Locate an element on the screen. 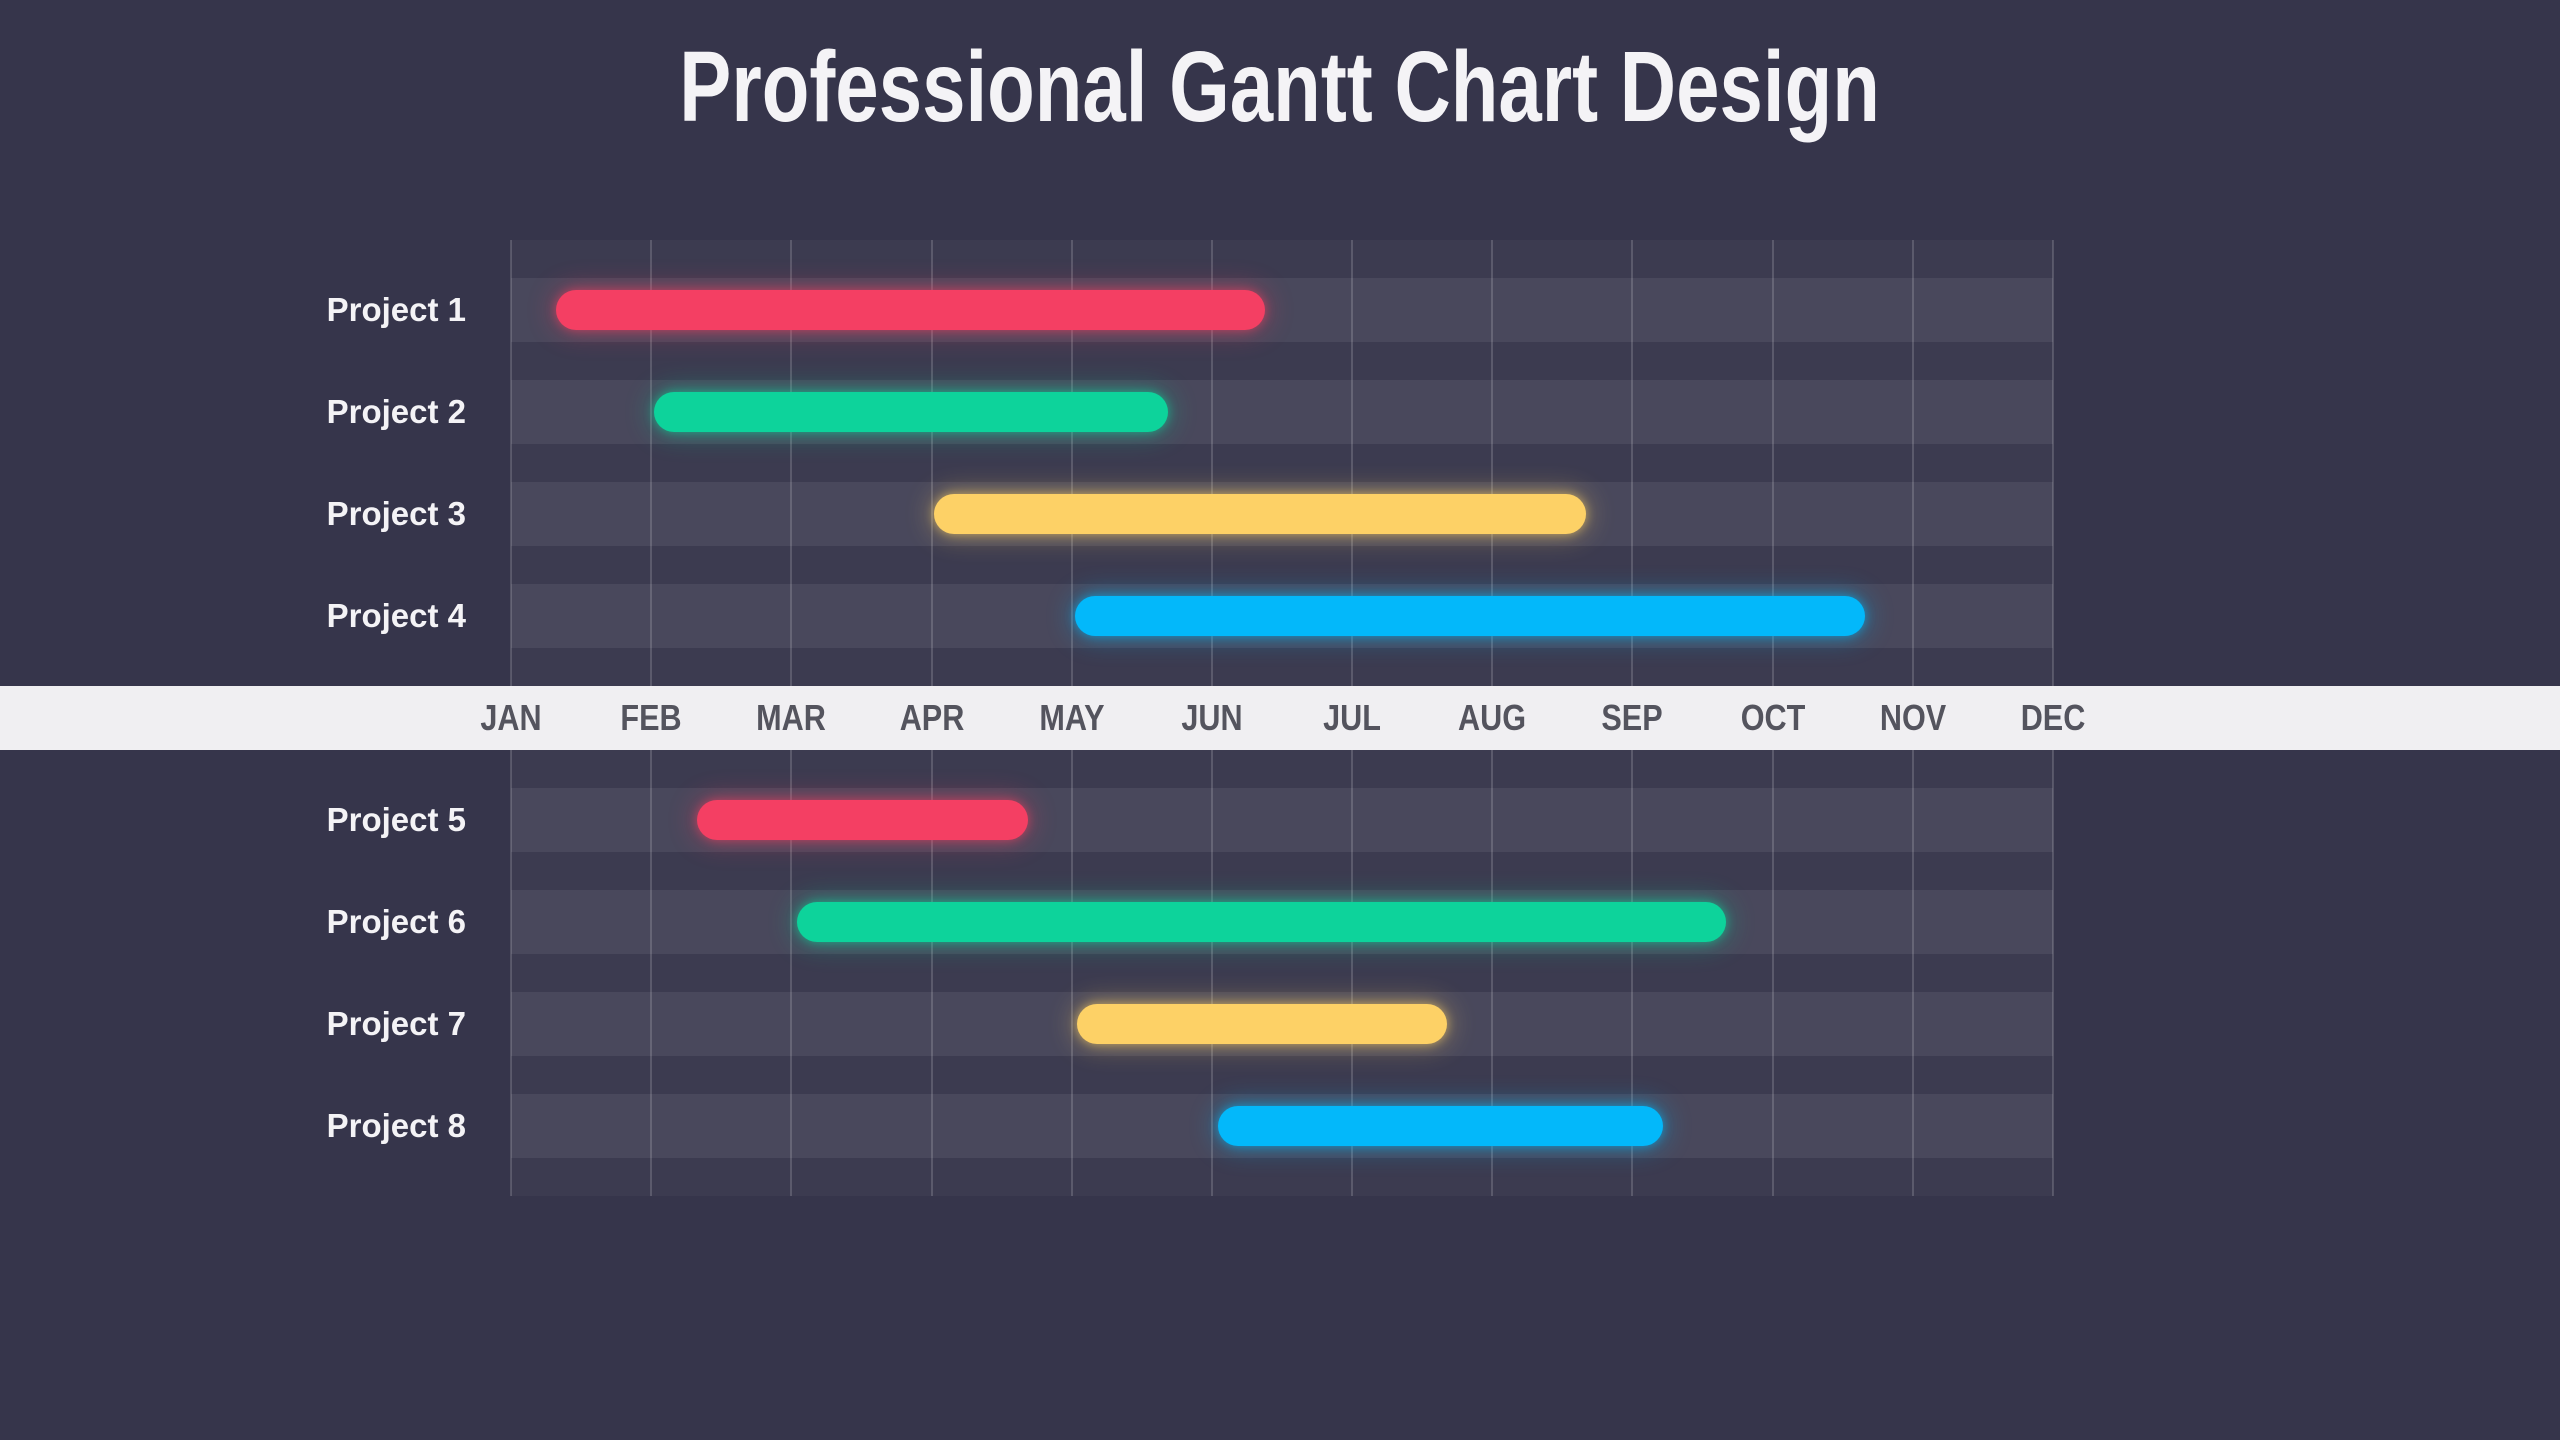 This screenshot has height=1440, width=2560. month-label-oct: OCT is located at coordinates (1772, 717).